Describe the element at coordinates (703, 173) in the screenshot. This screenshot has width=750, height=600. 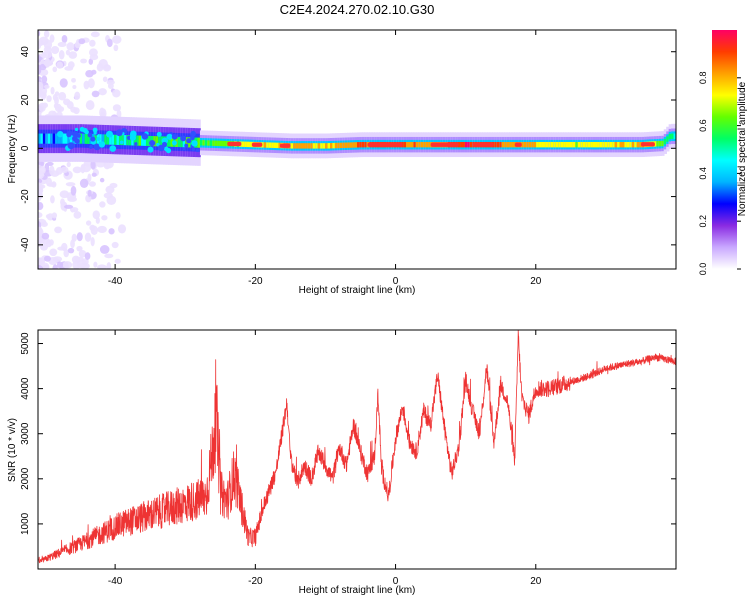
I see `colorbar-tick-label: 0.4` at that location.